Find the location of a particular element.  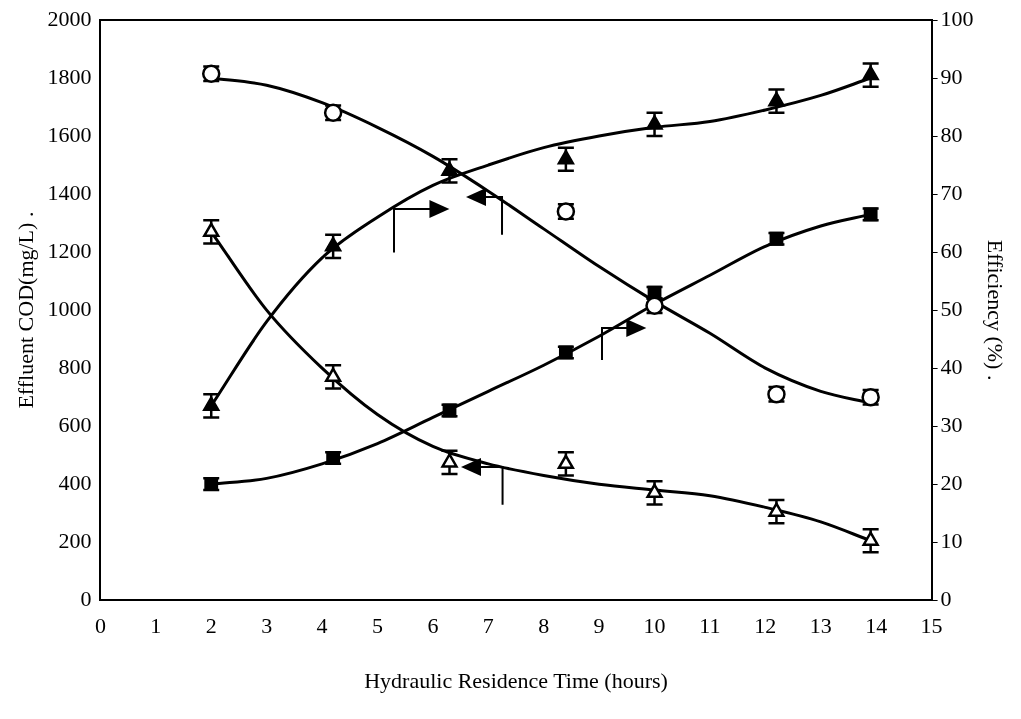

y-tick-label: 400 is located at coordinates (75, 482).